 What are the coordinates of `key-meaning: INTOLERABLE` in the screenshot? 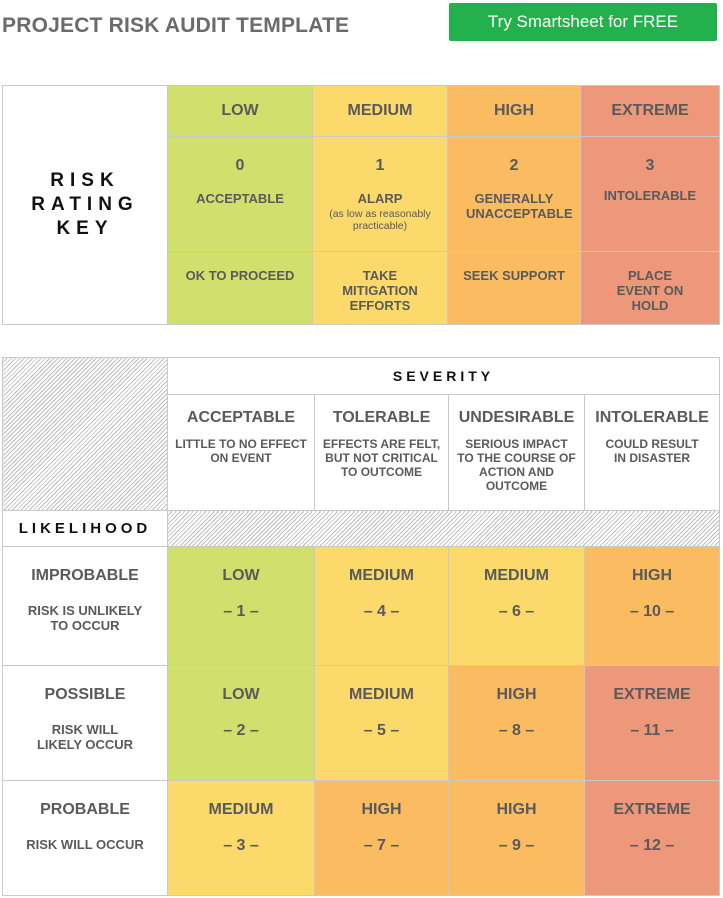 It's located at (650, 195).